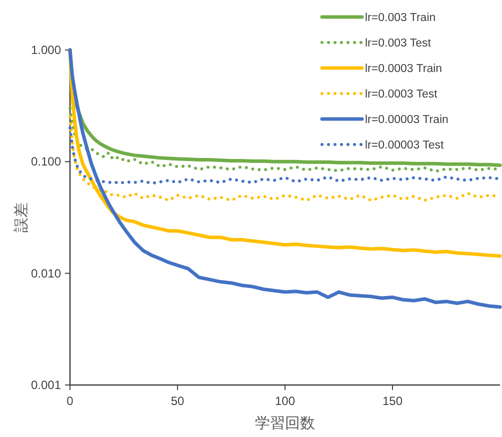  Describe the element at coordinates (285, 423) in the screenshot. I see `x-axis-title: 学習回数` at that location.